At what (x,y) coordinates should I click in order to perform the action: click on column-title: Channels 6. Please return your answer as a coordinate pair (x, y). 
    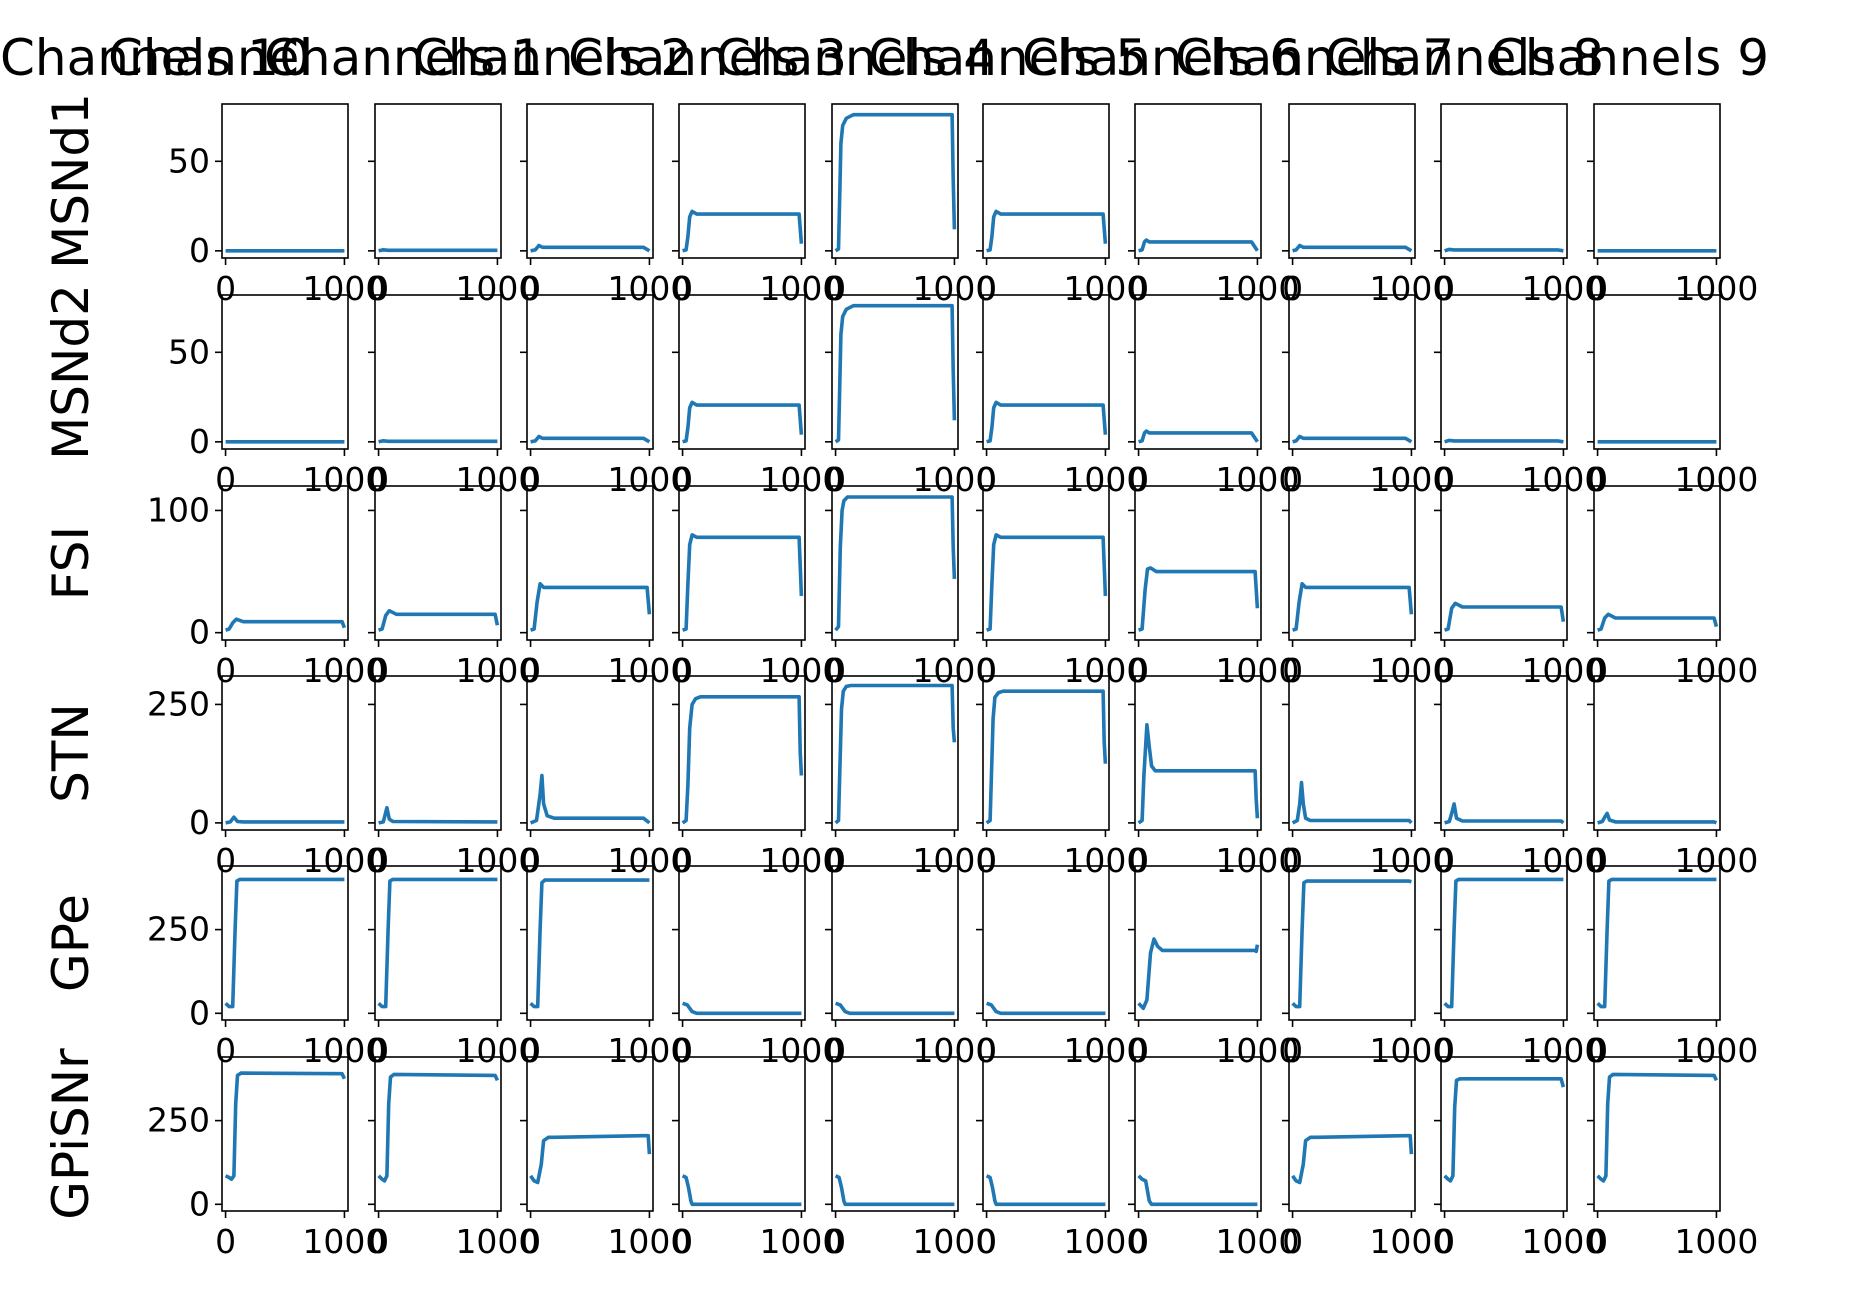
    Looking at the image, I should click on (1161, 58).